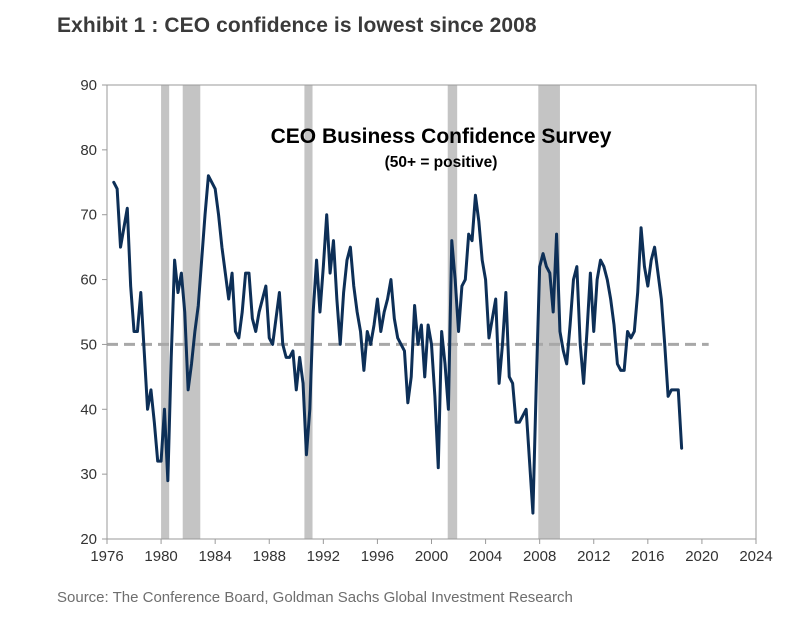 Image resolution: width=800 pixels, height=621 pixels. What do you see at coordinates (88, 539) in the screenshot?
I see `y-tick-label: 20` at bounding box center [88, 539].